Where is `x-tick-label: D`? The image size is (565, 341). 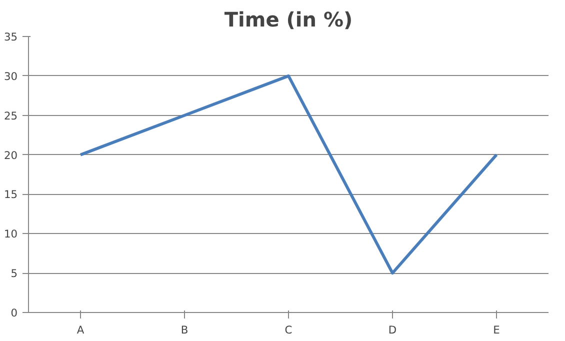 x-tick-label: D is located at coordinates (392, 330).